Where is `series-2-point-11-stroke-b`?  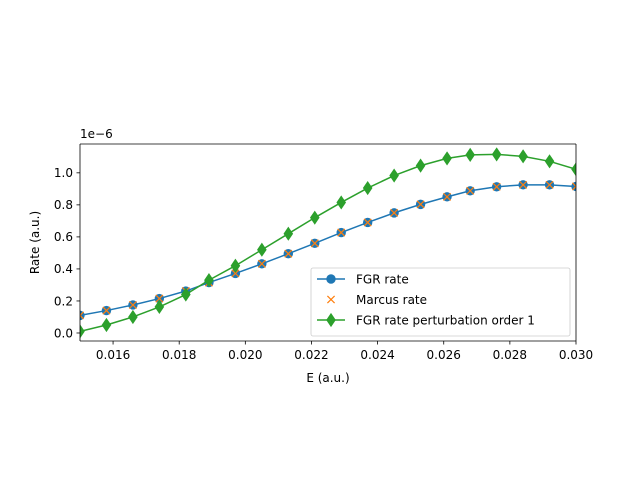 series-2-point-11-stroke-b is located at coordinates (341, 232).